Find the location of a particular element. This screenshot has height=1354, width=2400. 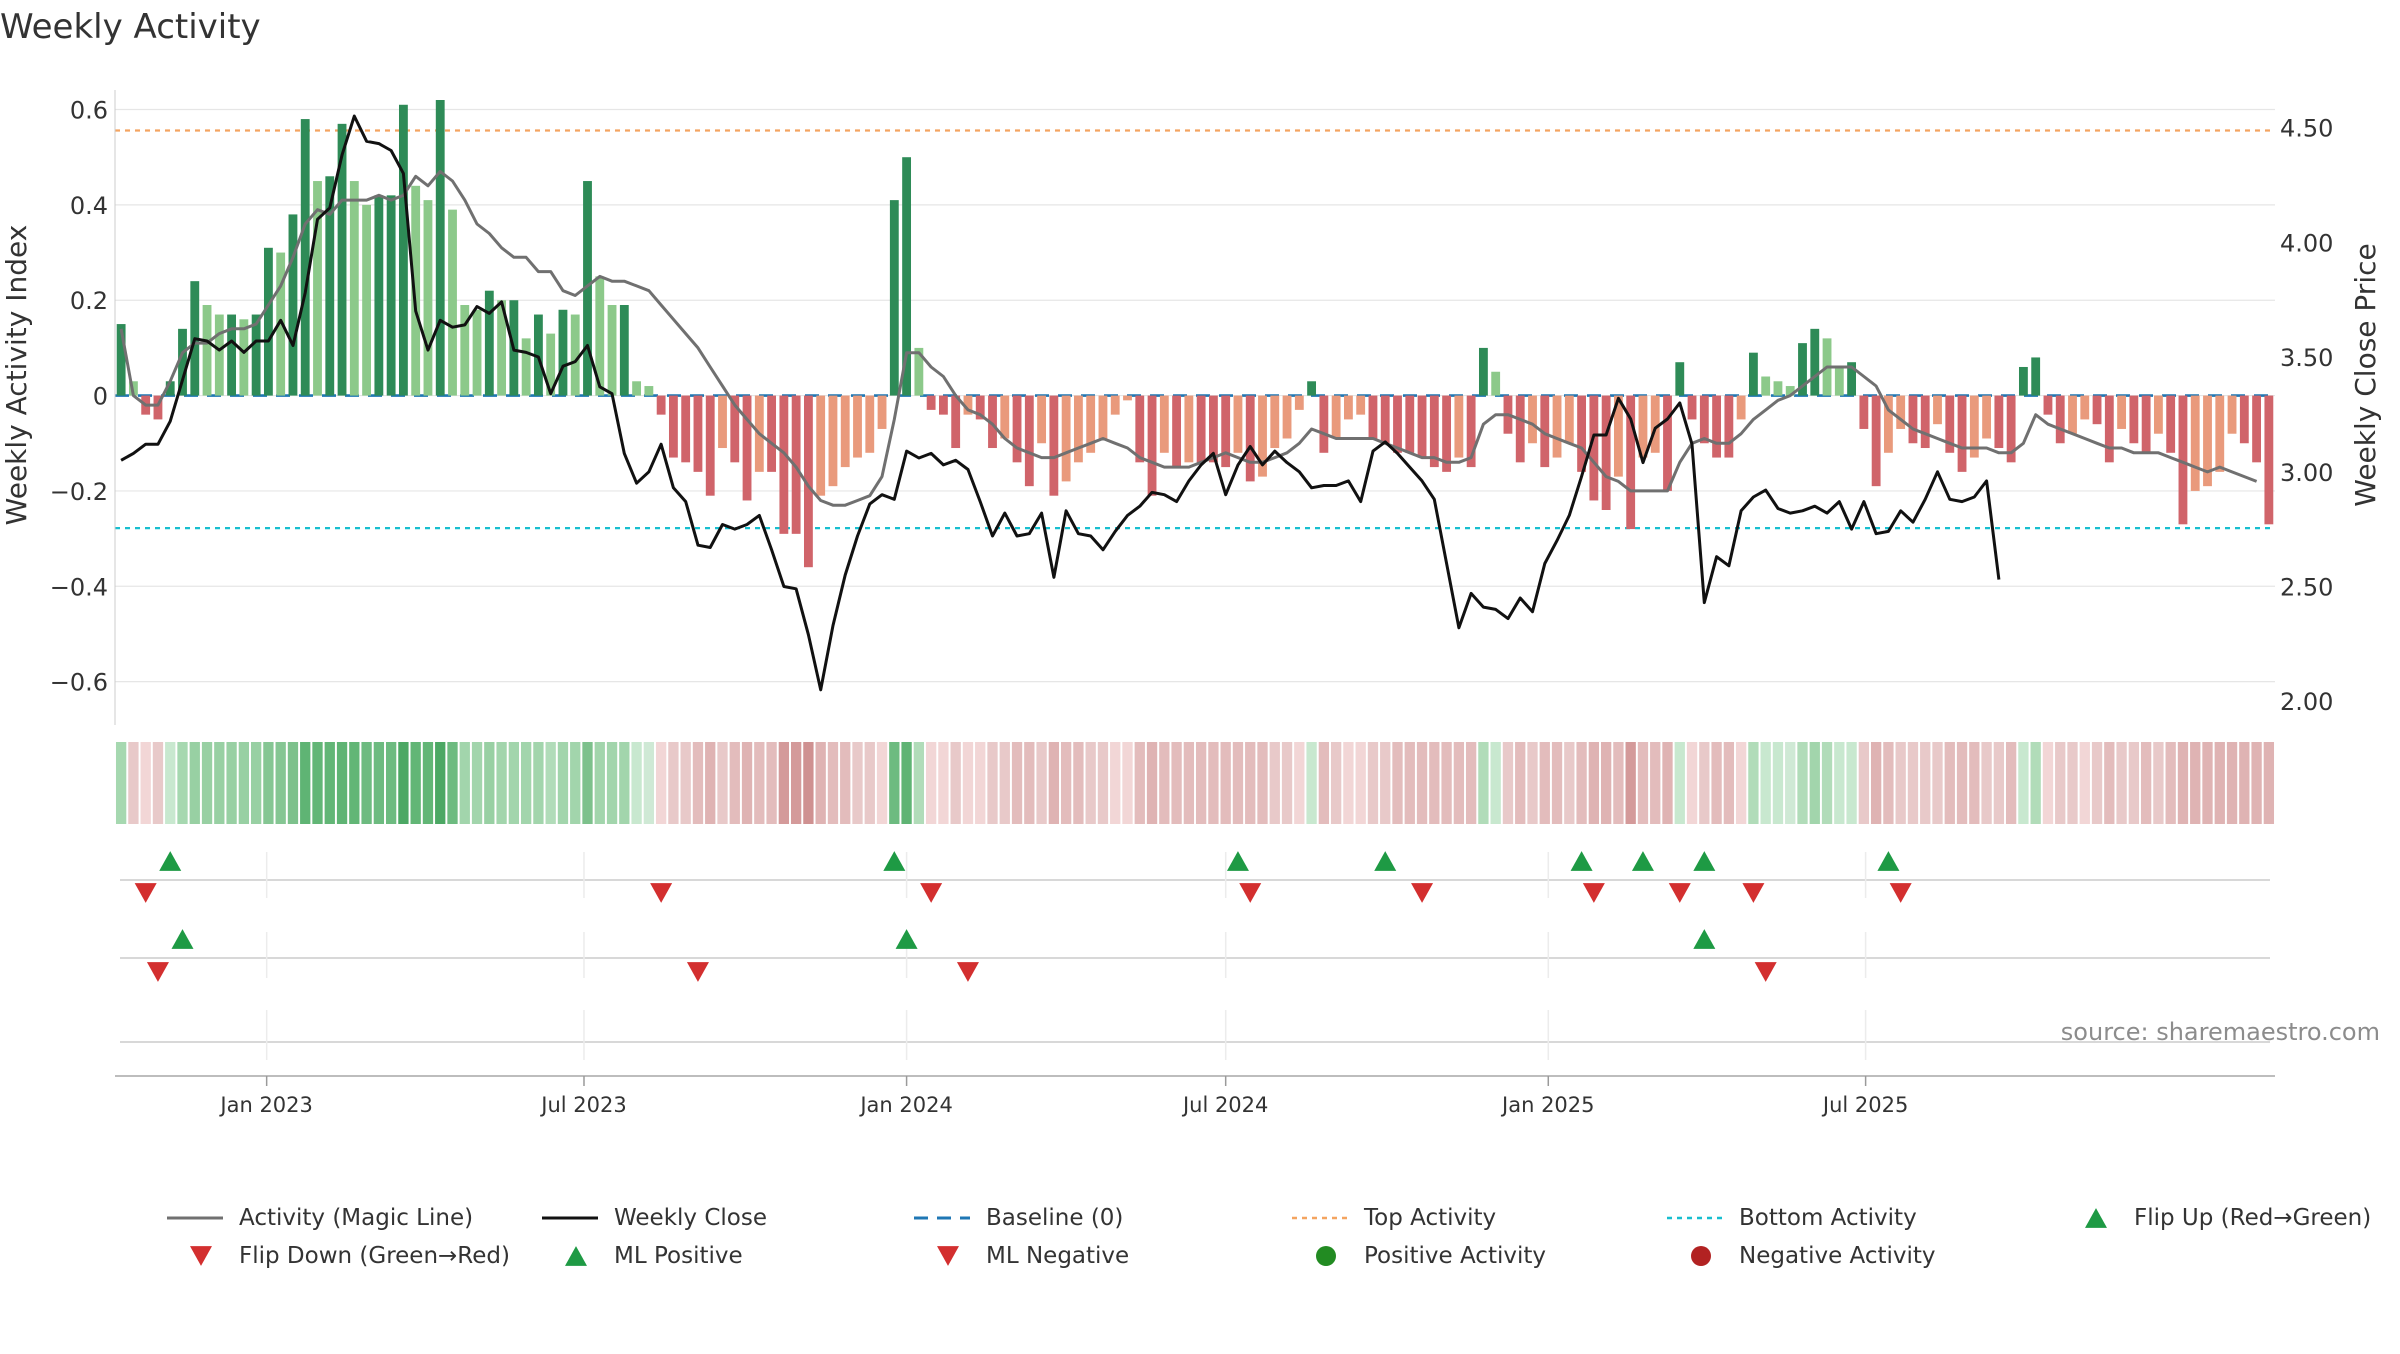

y2-tick-label: 2.00 is located at coordinates (2306, 702).